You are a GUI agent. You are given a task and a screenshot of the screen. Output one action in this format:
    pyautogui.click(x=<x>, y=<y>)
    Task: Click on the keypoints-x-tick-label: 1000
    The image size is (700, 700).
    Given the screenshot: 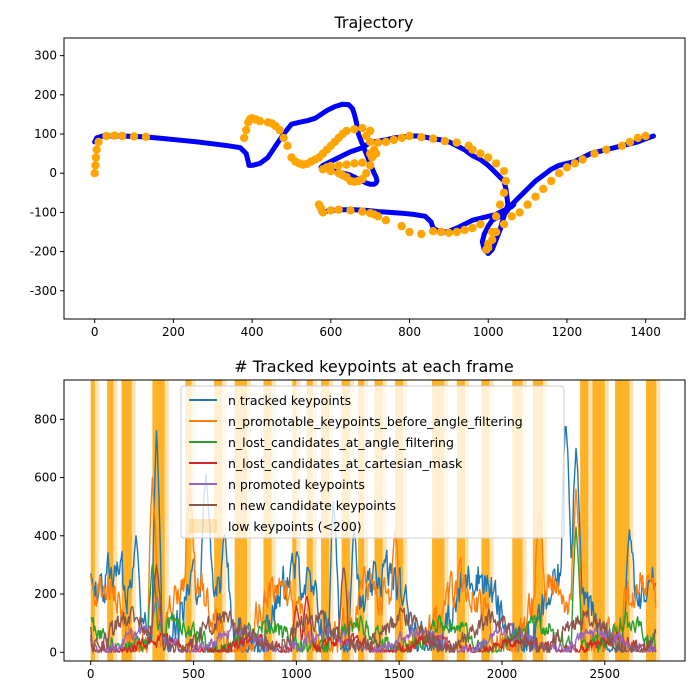 What is the action you would take?
    pyautogui.click(x=296, y=674)
    